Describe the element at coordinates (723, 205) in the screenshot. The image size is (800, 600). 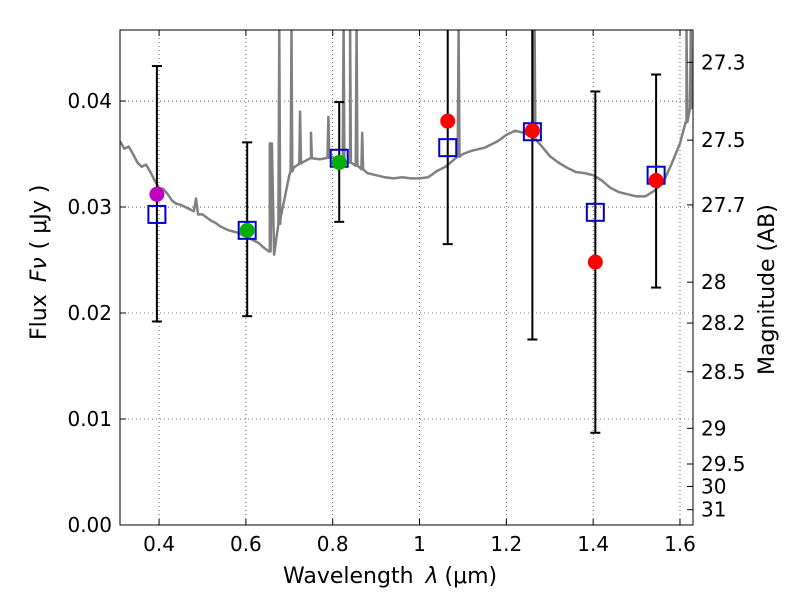
I see `magnitude-tick-label: 27.7` at that location.